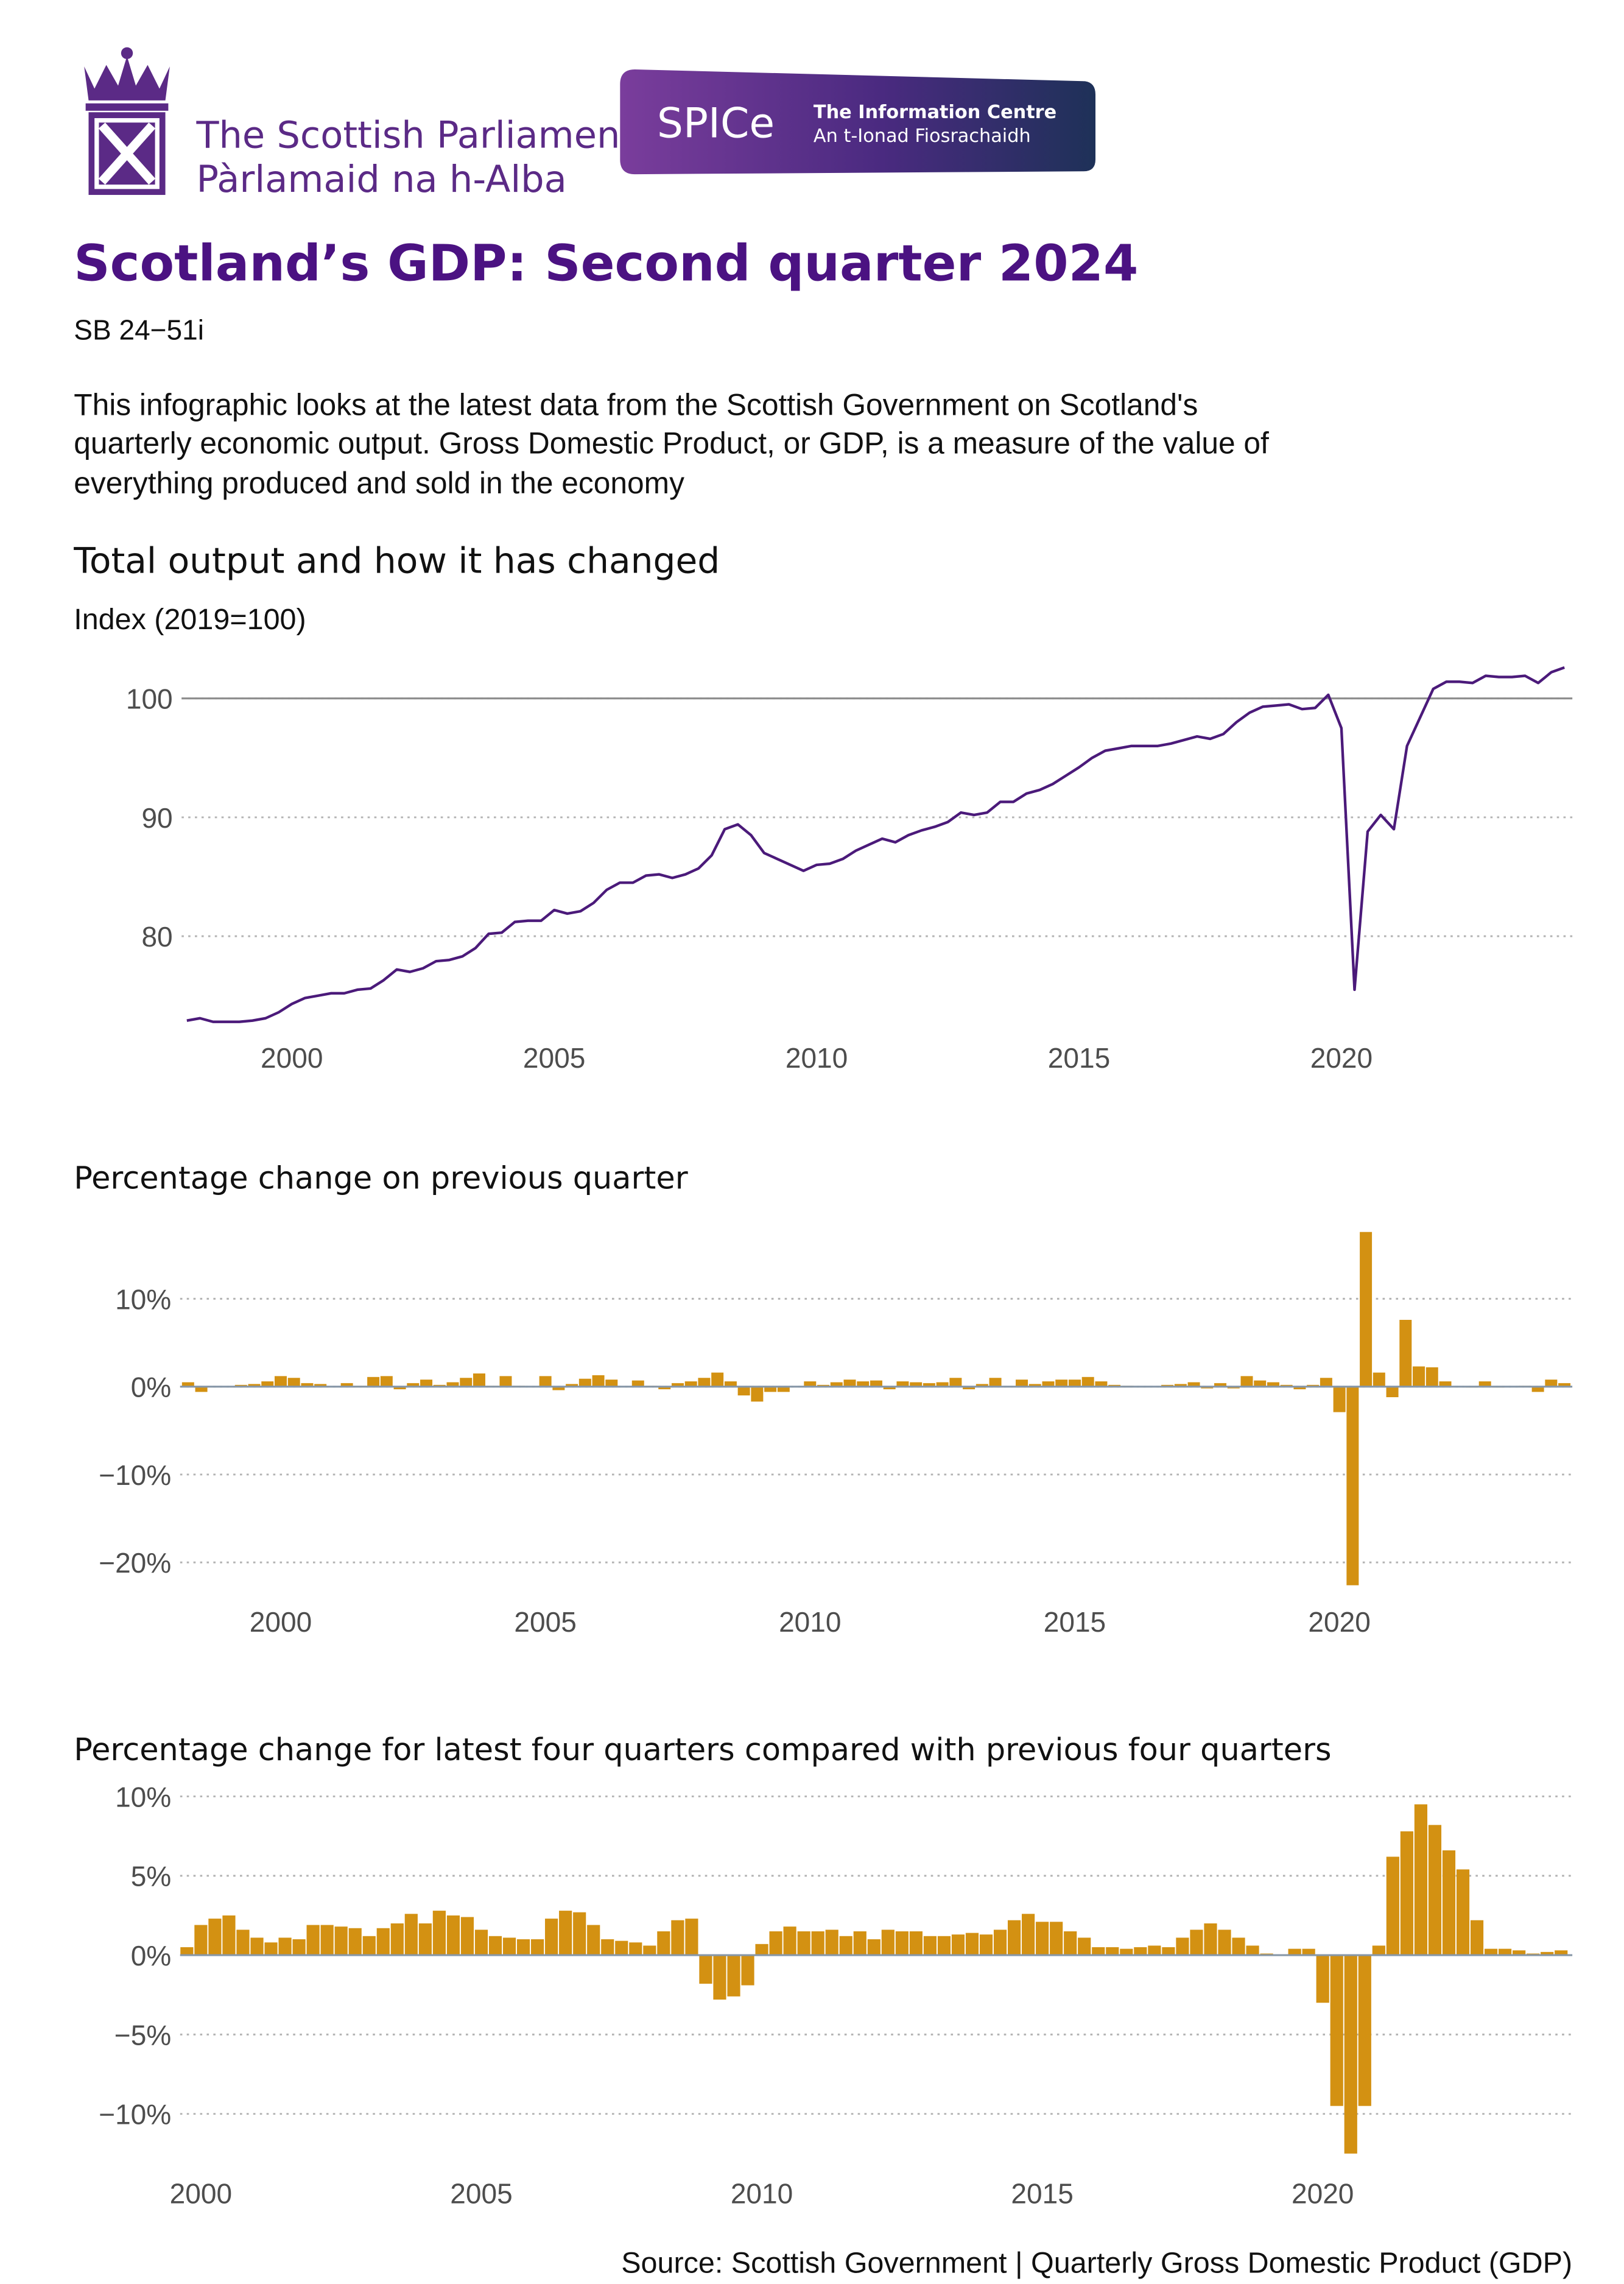 The height and width of the screenshot is (2284, 1624). Describe the element at coordinates (875, 844) in the screenshot. I see `line-series` at that location.